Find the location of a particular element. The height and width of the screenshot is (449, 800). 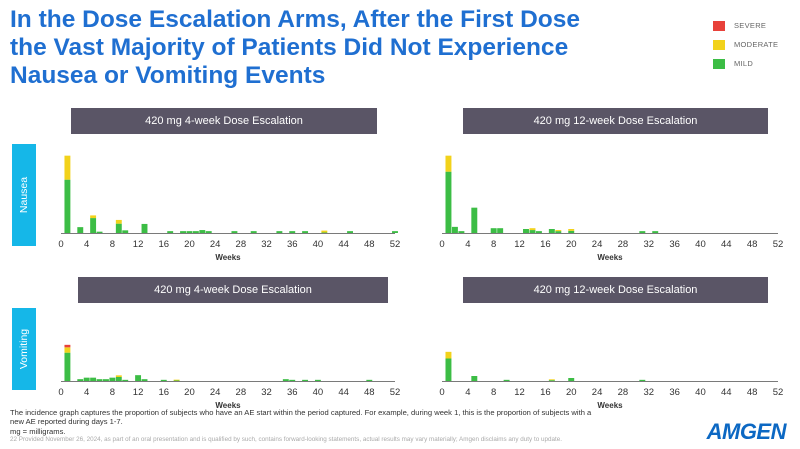

legend-item-moderate: MODERATE is located at coordinates (745, 44).